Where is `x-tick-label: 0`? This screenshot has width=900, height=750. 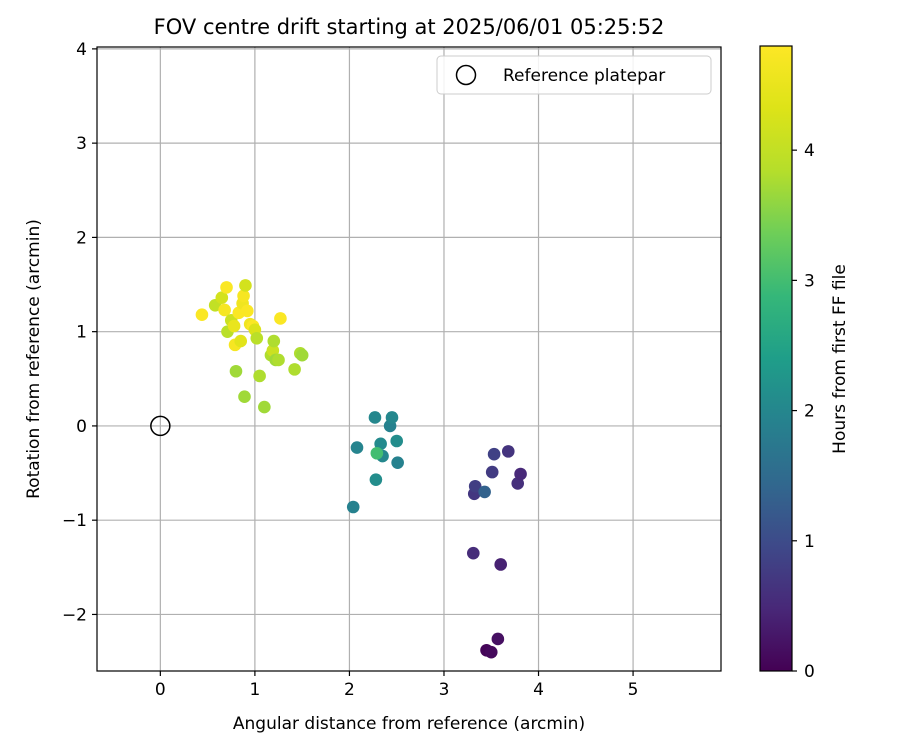
x-tick-label: 0 is located at coordinates (160, 690).